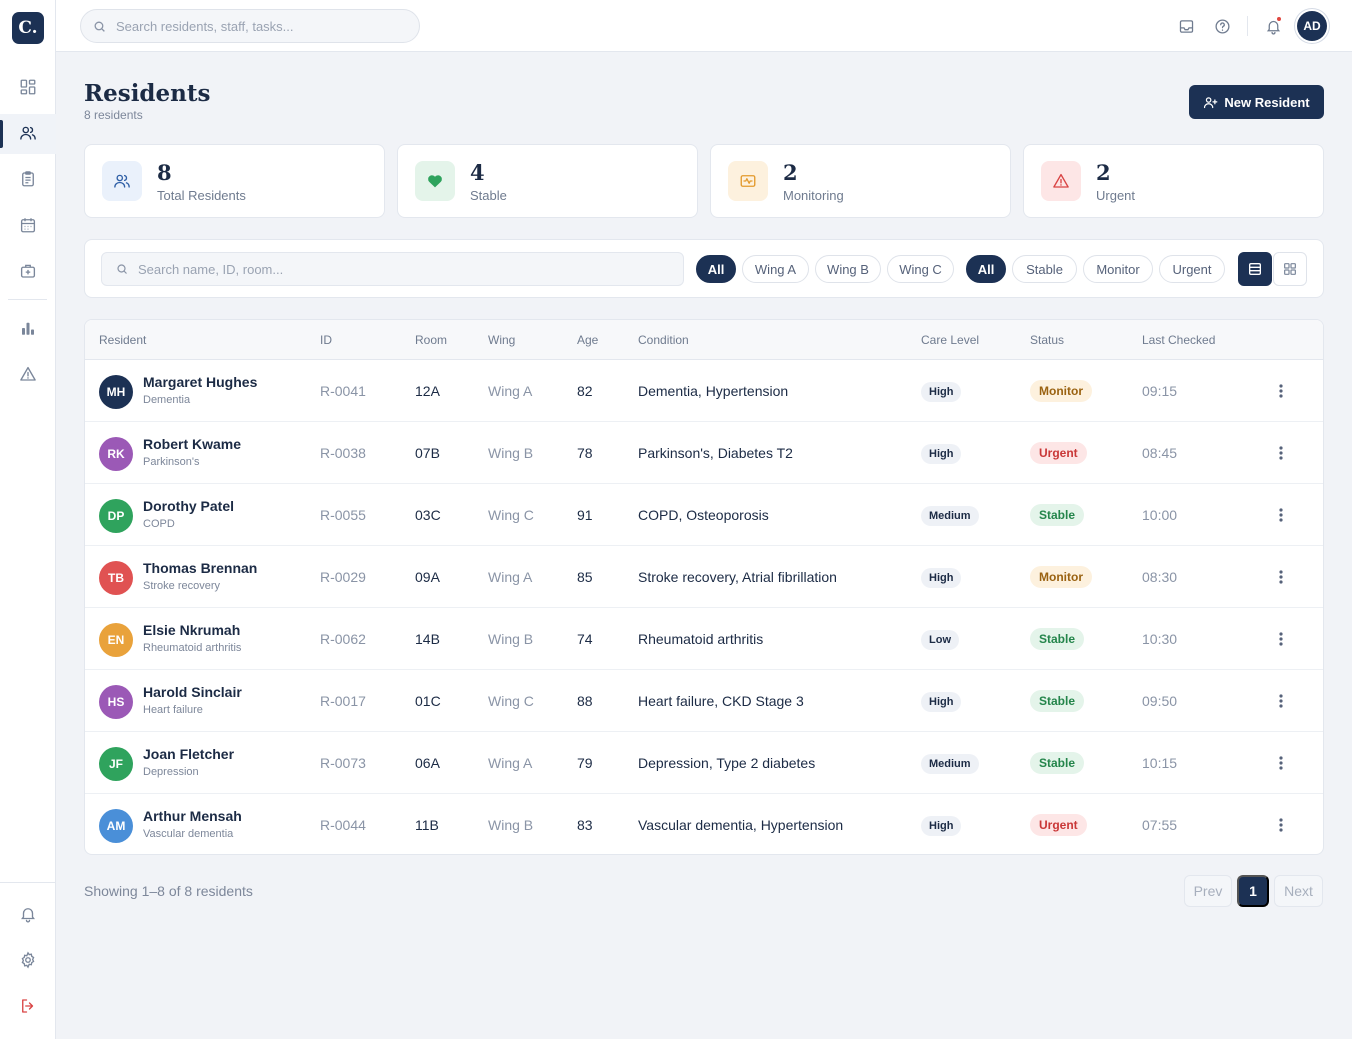 The width and height of the screenshot is (1352, 1039). Describe the element at coordinates (192, 444) in the screenshot. I see `resident-name: Robert Kwame` at that location.